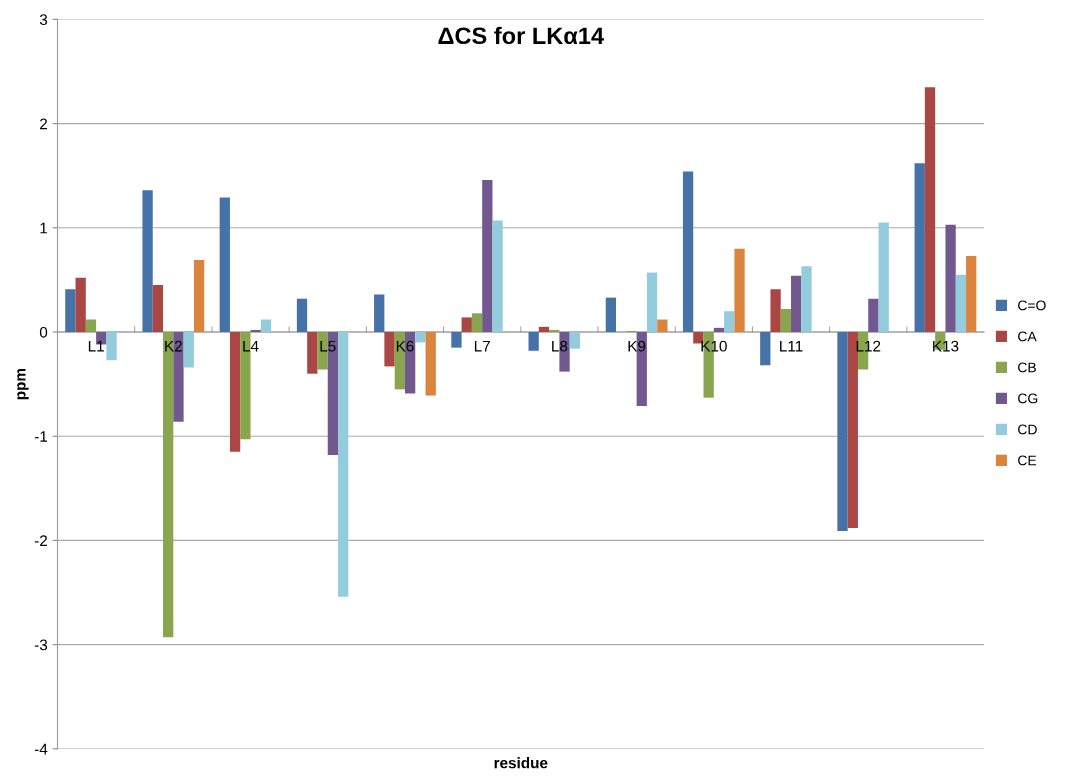 The height and width of the screenshot is (776, 1065). I want to click on x-tick-label: L1, so click(96, 346).